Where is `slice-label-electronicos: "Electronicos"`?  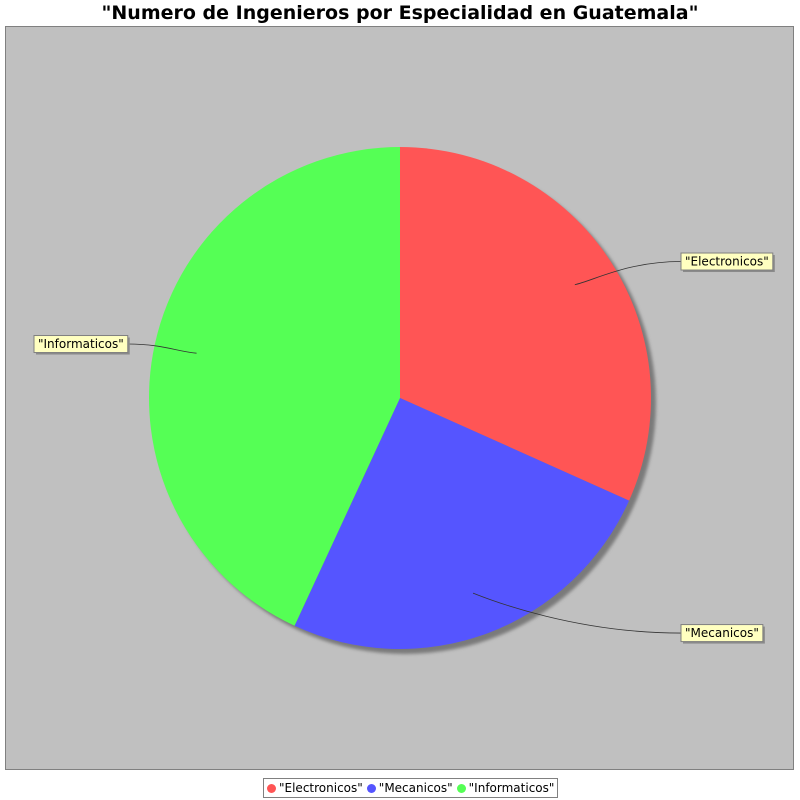
slice-label-electronicos: "Electronicos" is located at coordinates (727, 262).